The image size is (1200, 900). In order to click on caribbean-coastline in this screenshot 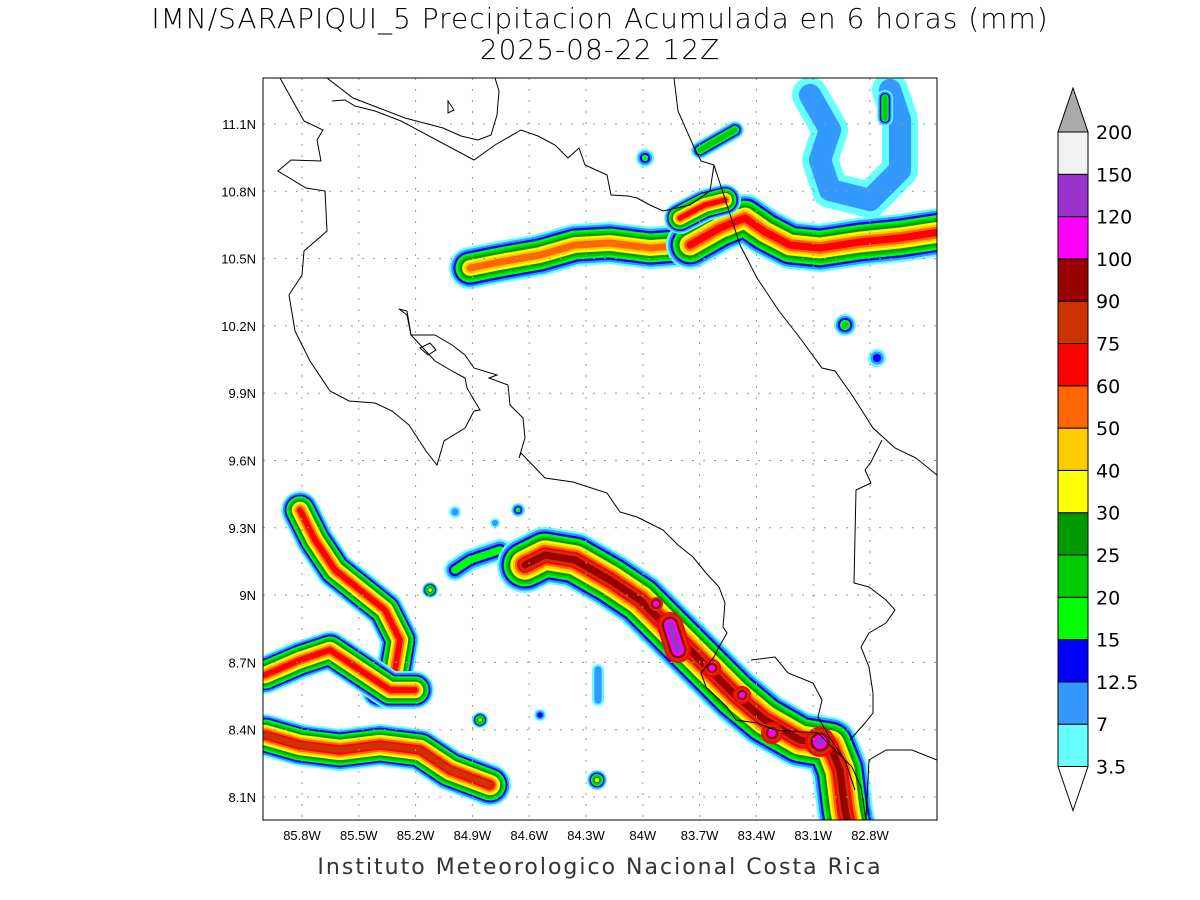, I will do `click(805, 277)`.